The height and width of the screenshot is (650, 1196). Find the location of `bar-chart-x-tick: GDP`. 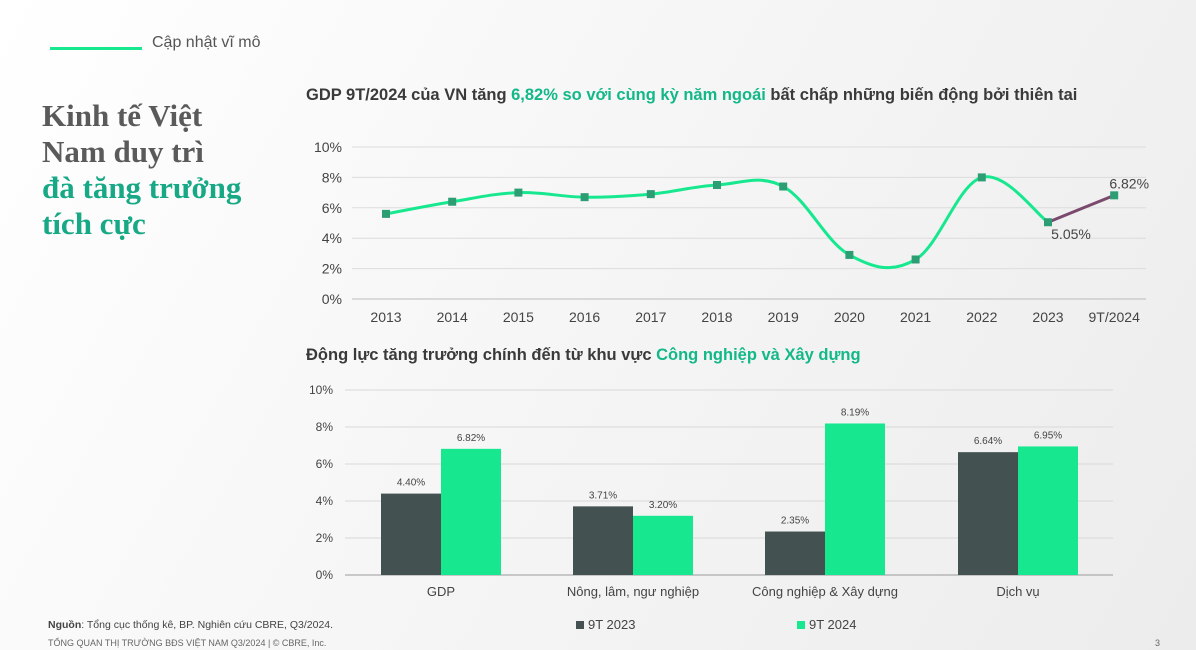

bar-chart-x-tick: GDP is located at coordinates (441, 591).